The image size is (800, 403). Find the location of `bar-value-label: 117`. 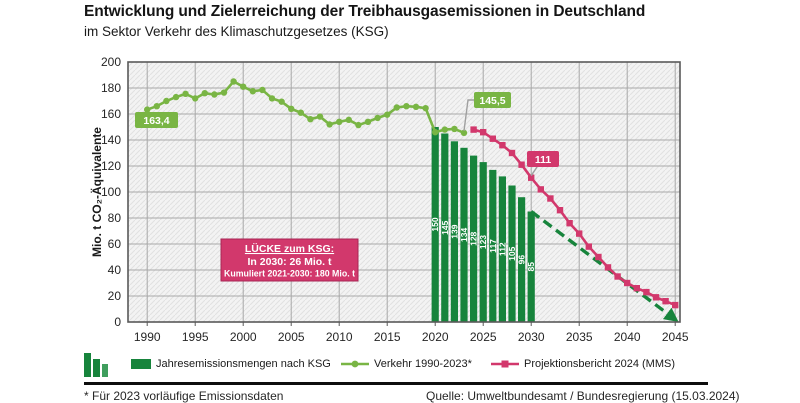

bar-value-label: 117 is located at coordinates (493, 246).